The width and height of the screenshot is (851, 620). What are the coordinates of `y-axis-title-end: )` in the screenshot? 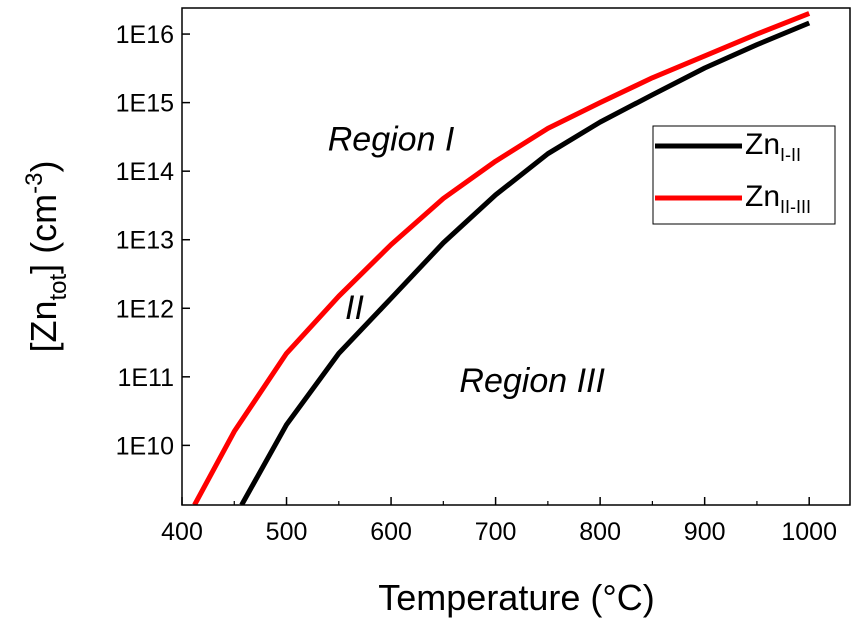 It's located at (43, 166).